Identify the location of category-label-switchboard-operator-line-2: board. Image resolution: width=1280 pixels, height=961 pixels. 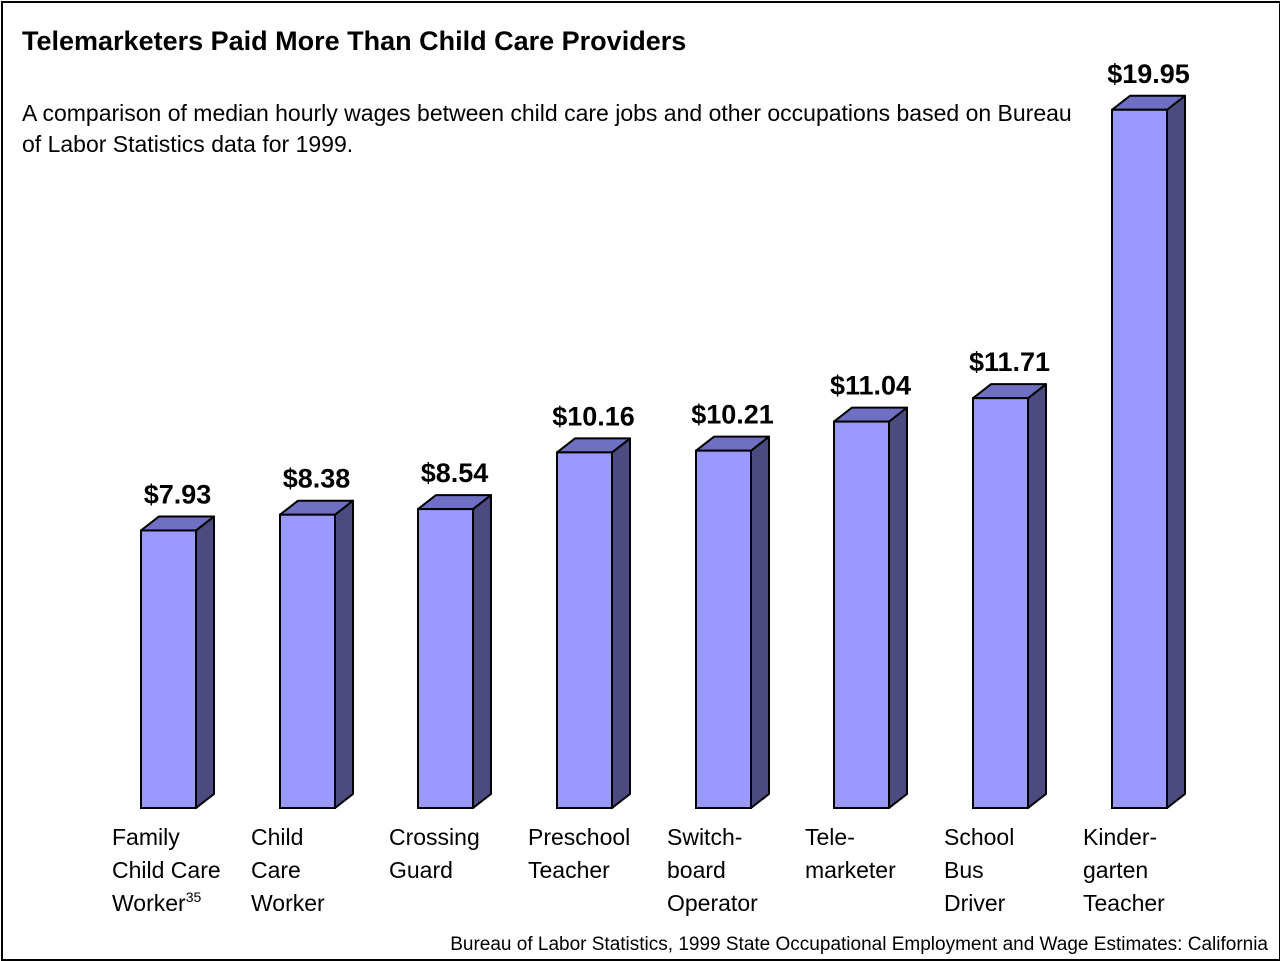
(696, 870).